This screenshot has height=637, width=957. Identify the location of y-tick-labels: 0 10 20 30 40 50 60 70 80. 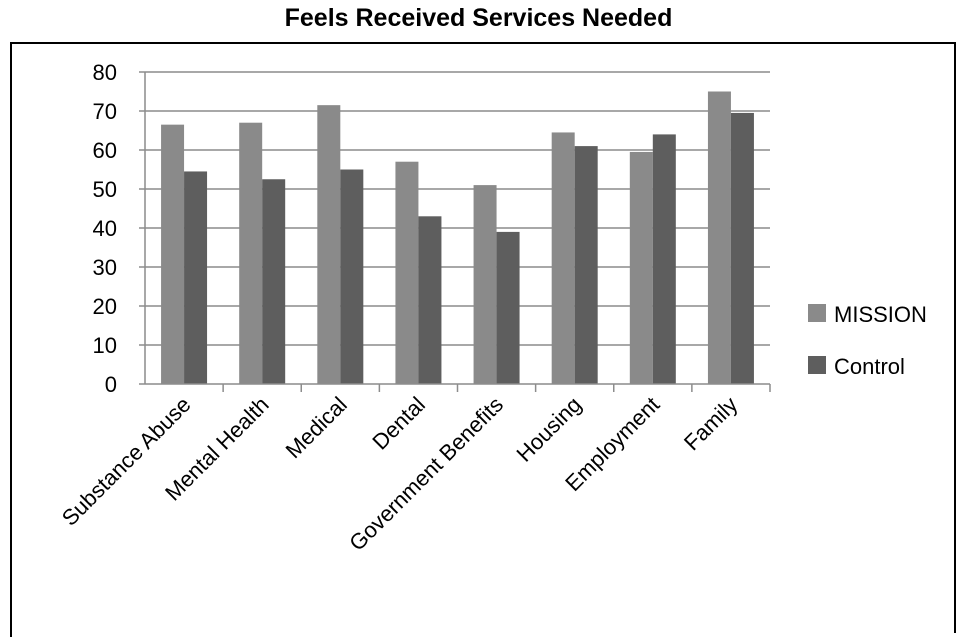
(105, 228).